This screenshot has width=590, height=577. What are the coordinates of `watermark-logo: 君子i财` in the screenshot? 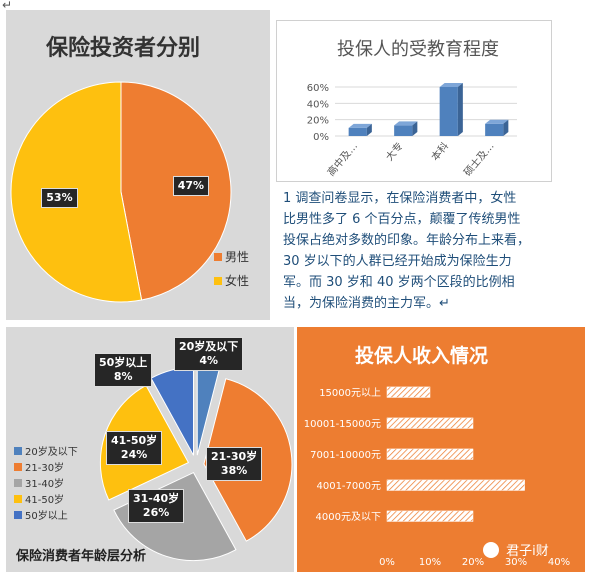 It's located at (516, 549).